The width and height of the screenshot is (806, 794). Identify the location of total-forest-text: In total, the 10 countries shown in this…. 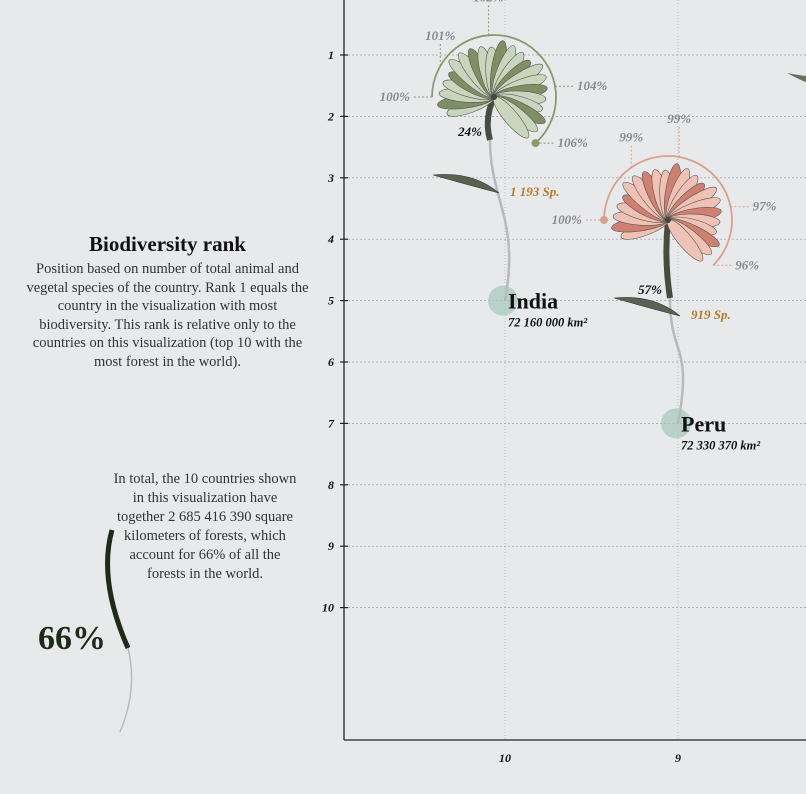
(205, 526).